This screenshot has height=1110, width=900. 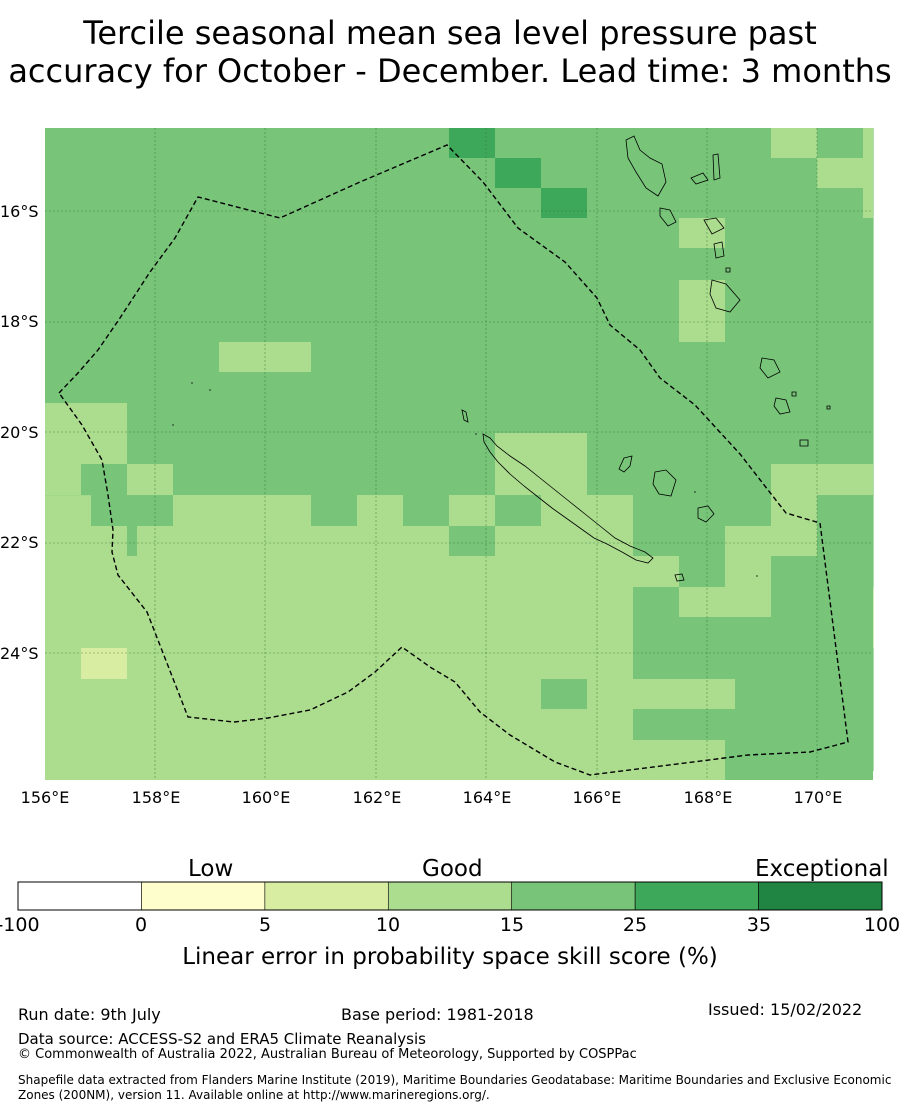 What do you see at coordinates (804, 443) in the screenshot?
I see `aneityum-outline` at bounding box center [804, 443].